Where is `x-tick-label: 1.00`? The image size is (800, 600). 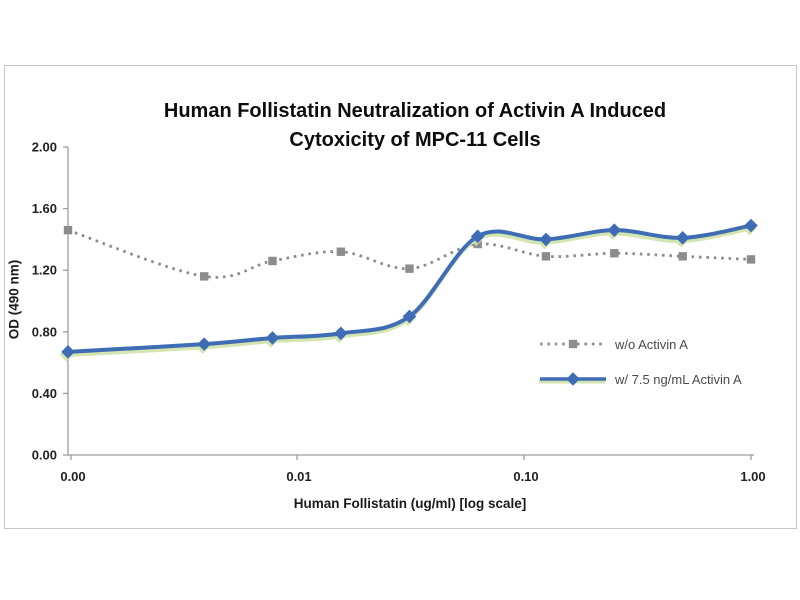
x-tick-label: 1.00 is located at coordinates (752, 476).